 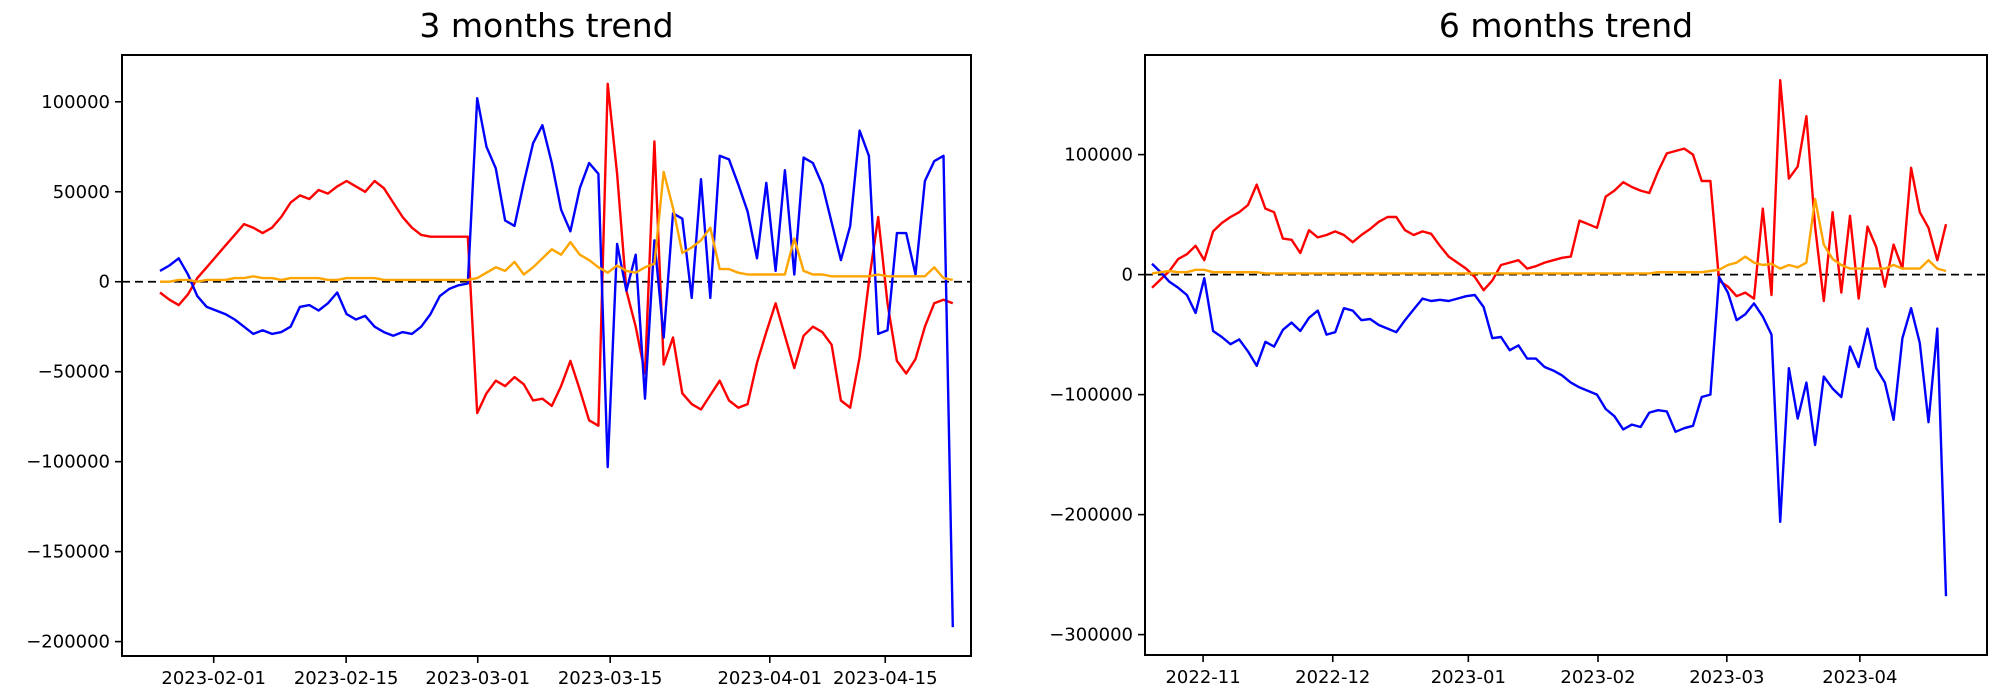 What do you see at coordinates (477, 678) in the screenshot?
I see `x-tick-label: 2023-03-01` at bounding box center [477, 678].